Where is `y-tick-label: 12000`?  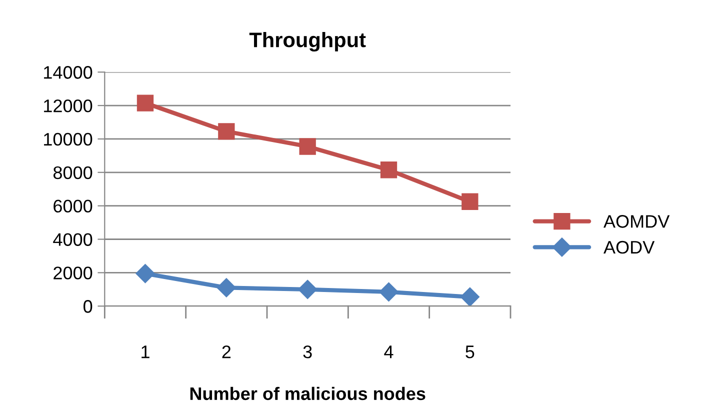
y-tick-label: 12000 is located at coordinates (68, 105).